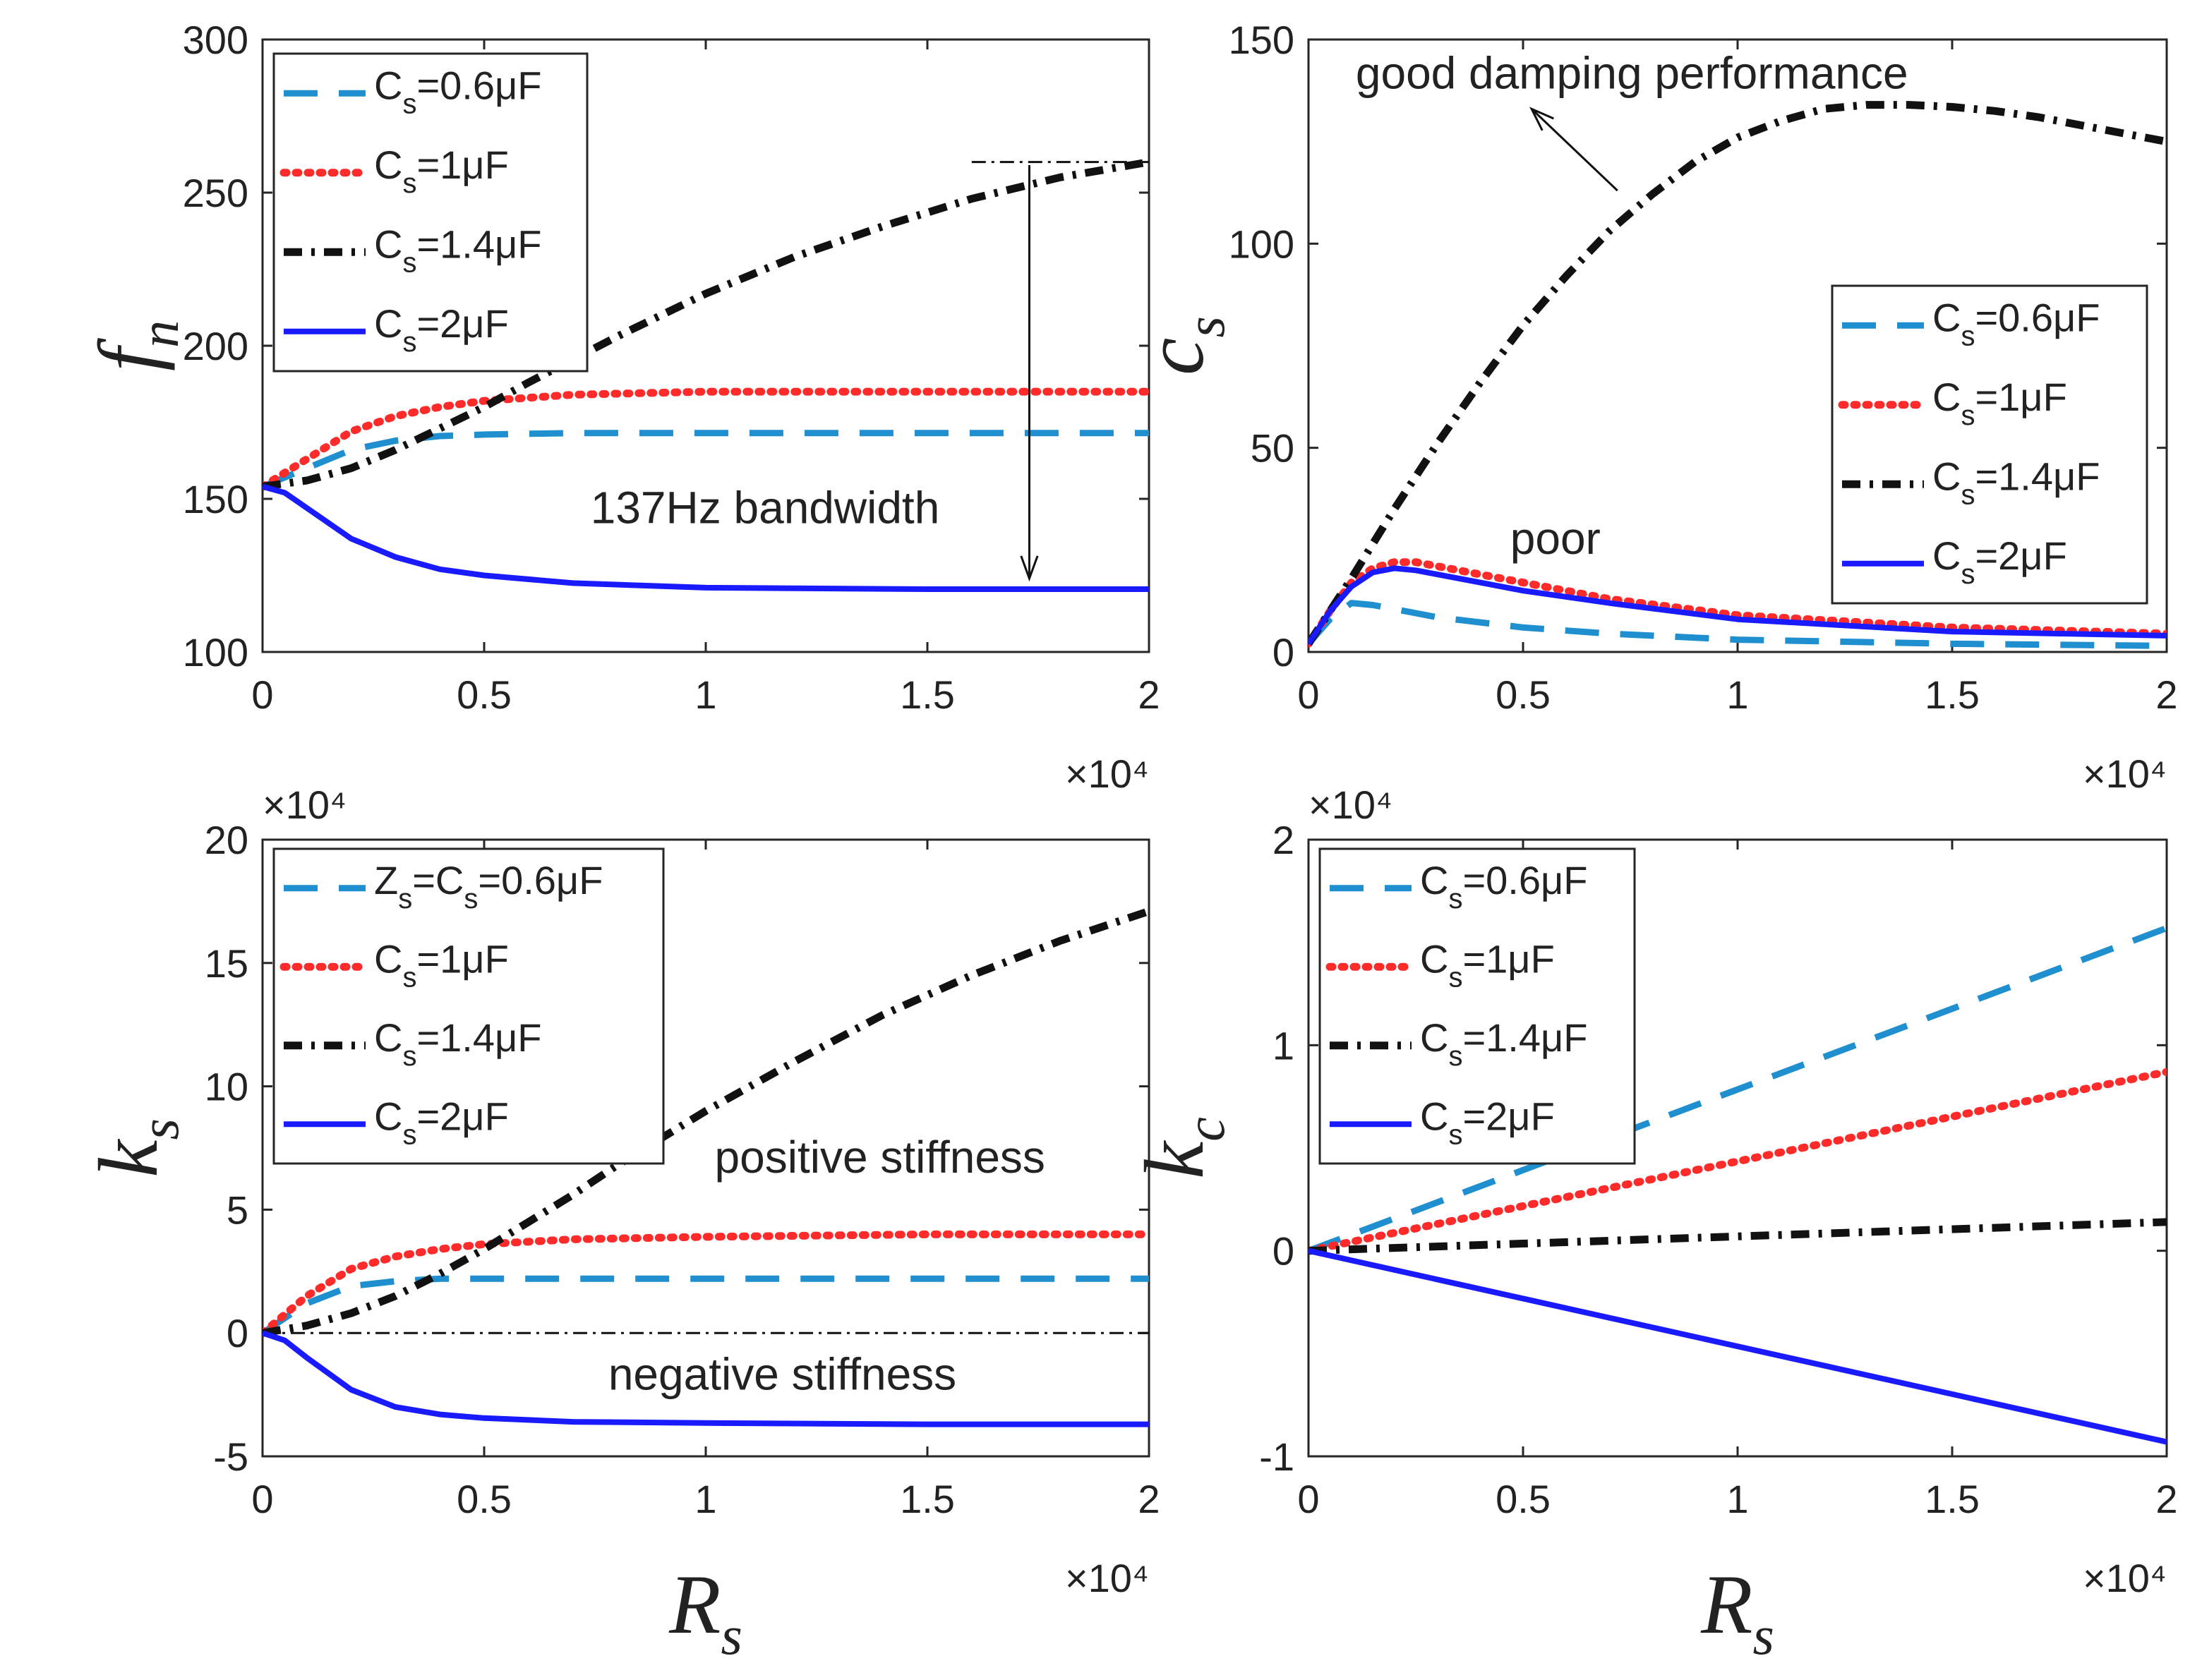 This screenshot has width=2190, height=1680. What do you see at coordinates (128, 1158) in the screenshot?
I see `y-axis-label-main: k` at bounding box center [128, 1158].